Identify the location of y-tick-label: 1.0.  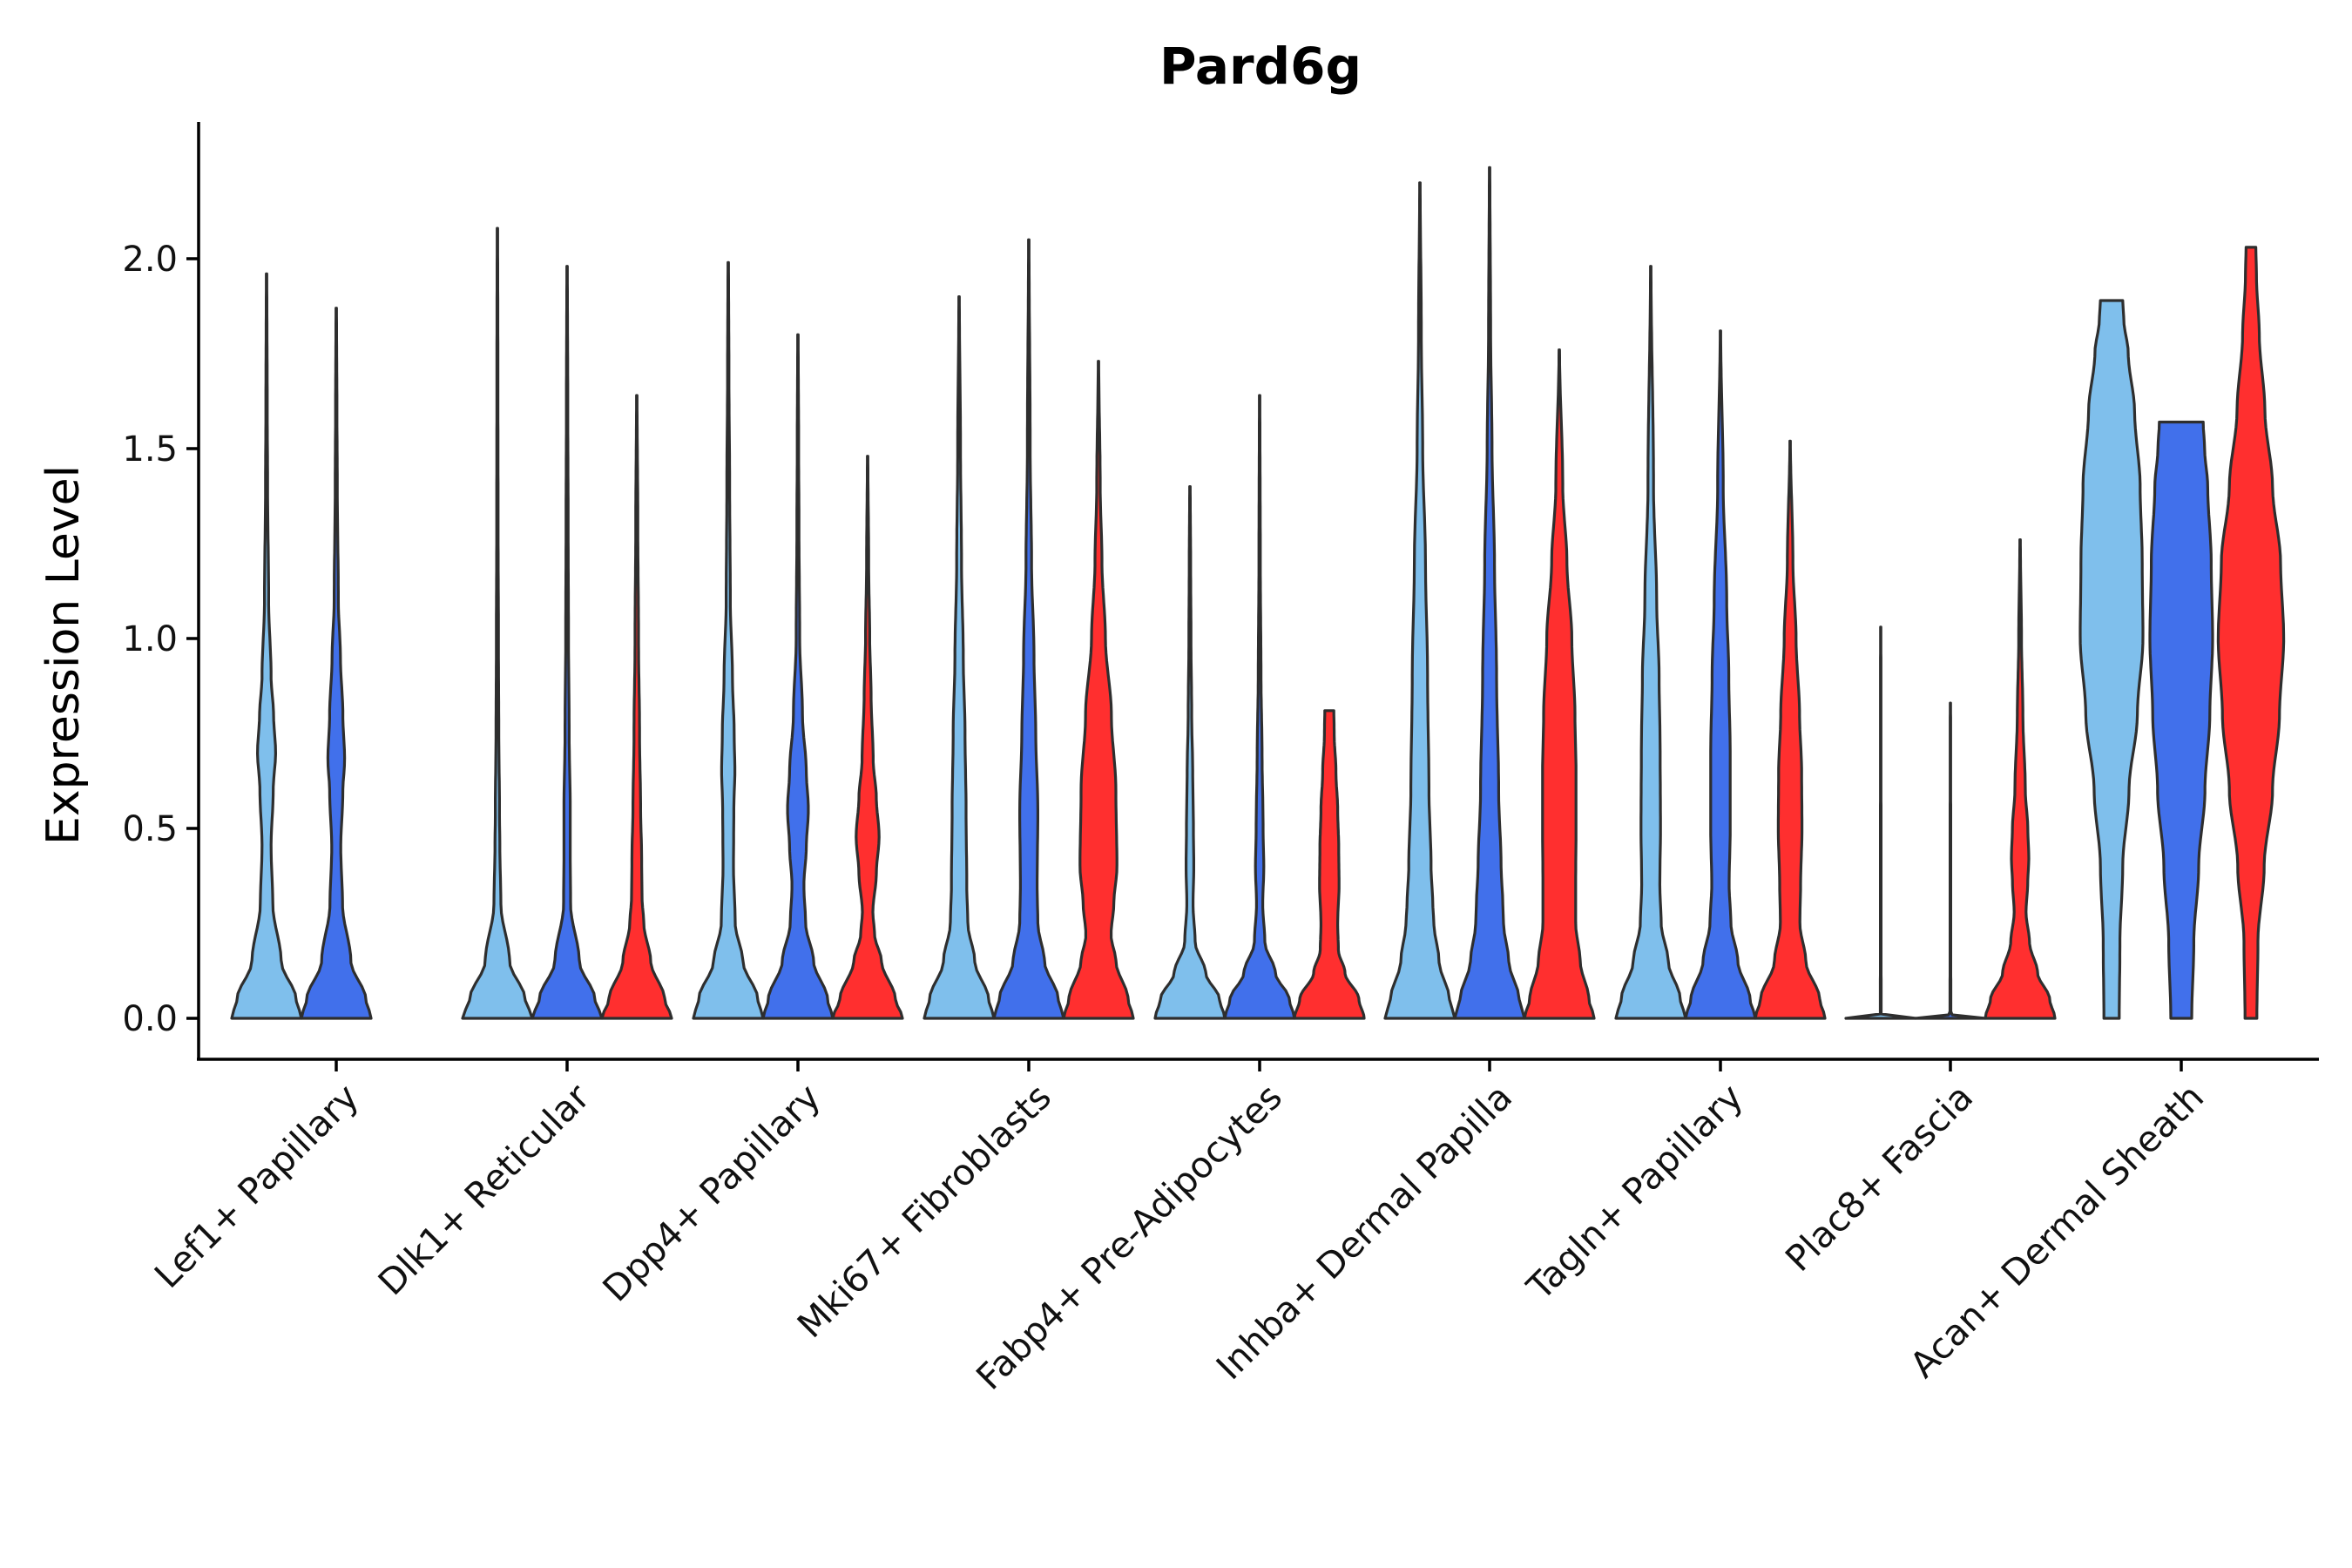
(150, 639).